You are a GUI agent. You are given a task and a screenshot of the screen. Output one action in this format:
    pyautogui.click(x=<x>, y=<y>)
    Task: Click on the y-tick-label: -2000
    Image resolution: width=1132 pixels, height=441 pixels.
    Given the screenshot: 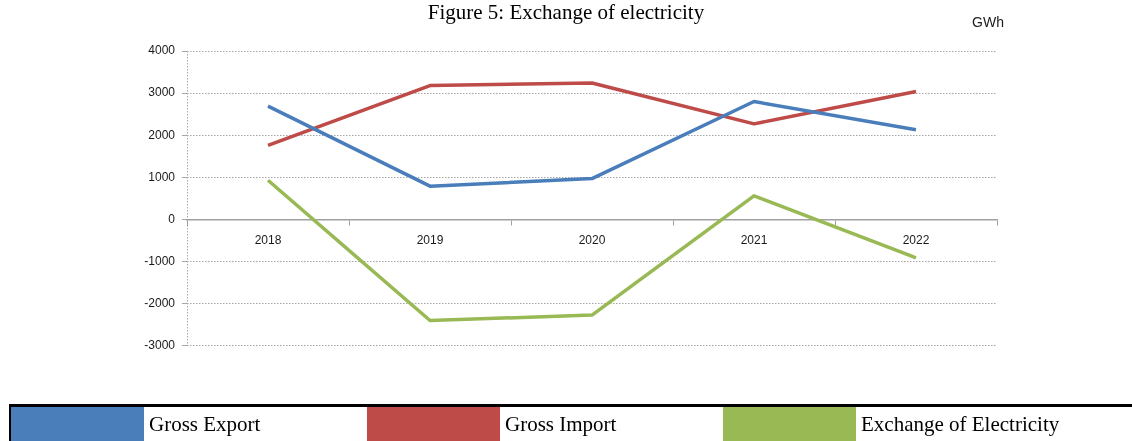 What is the action you would take?
    pyautogui.click(x=160, y=303)
    